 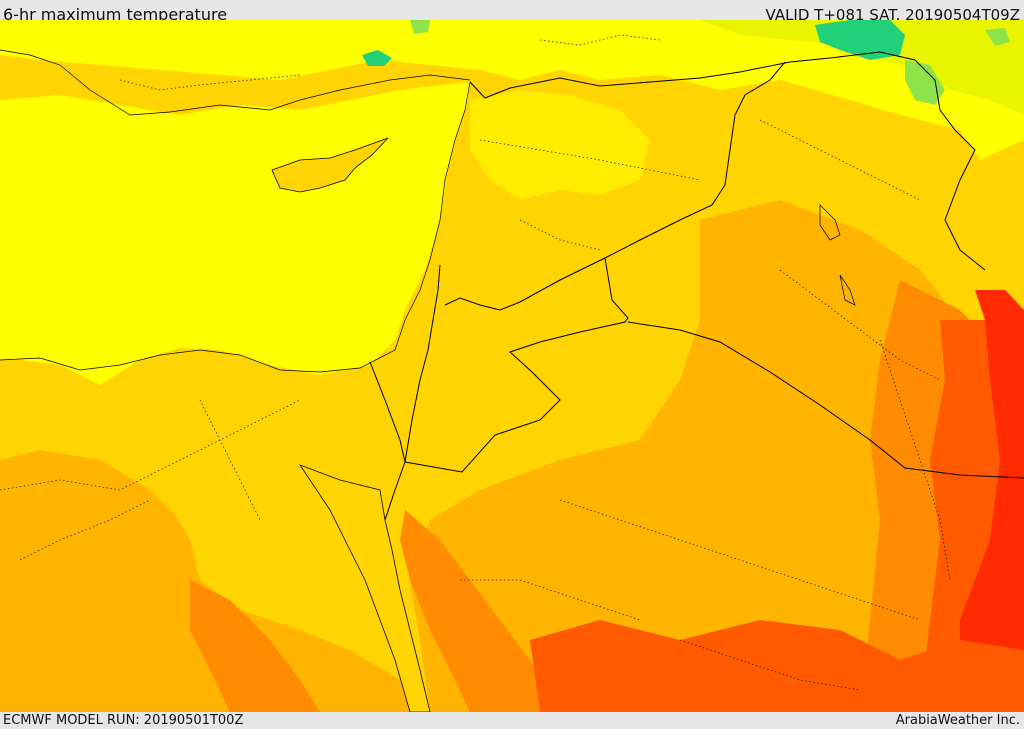 I want to click on valid-time-label: VALID T+081 SAT. 20190504T09Z, so click(x=892, y=15).